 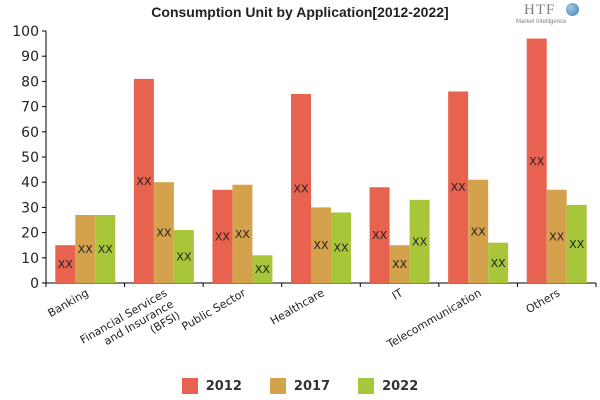 I want to click on legend-label: 2017, so click(x=312, y=386).